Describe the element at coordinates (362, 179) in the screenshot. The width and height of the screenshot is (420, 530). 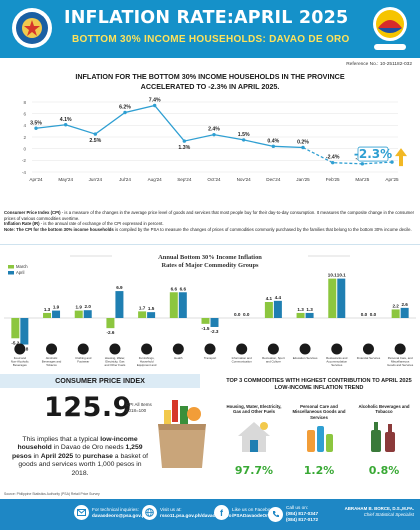
I see `x-tick-label: Mar'25` at that location.